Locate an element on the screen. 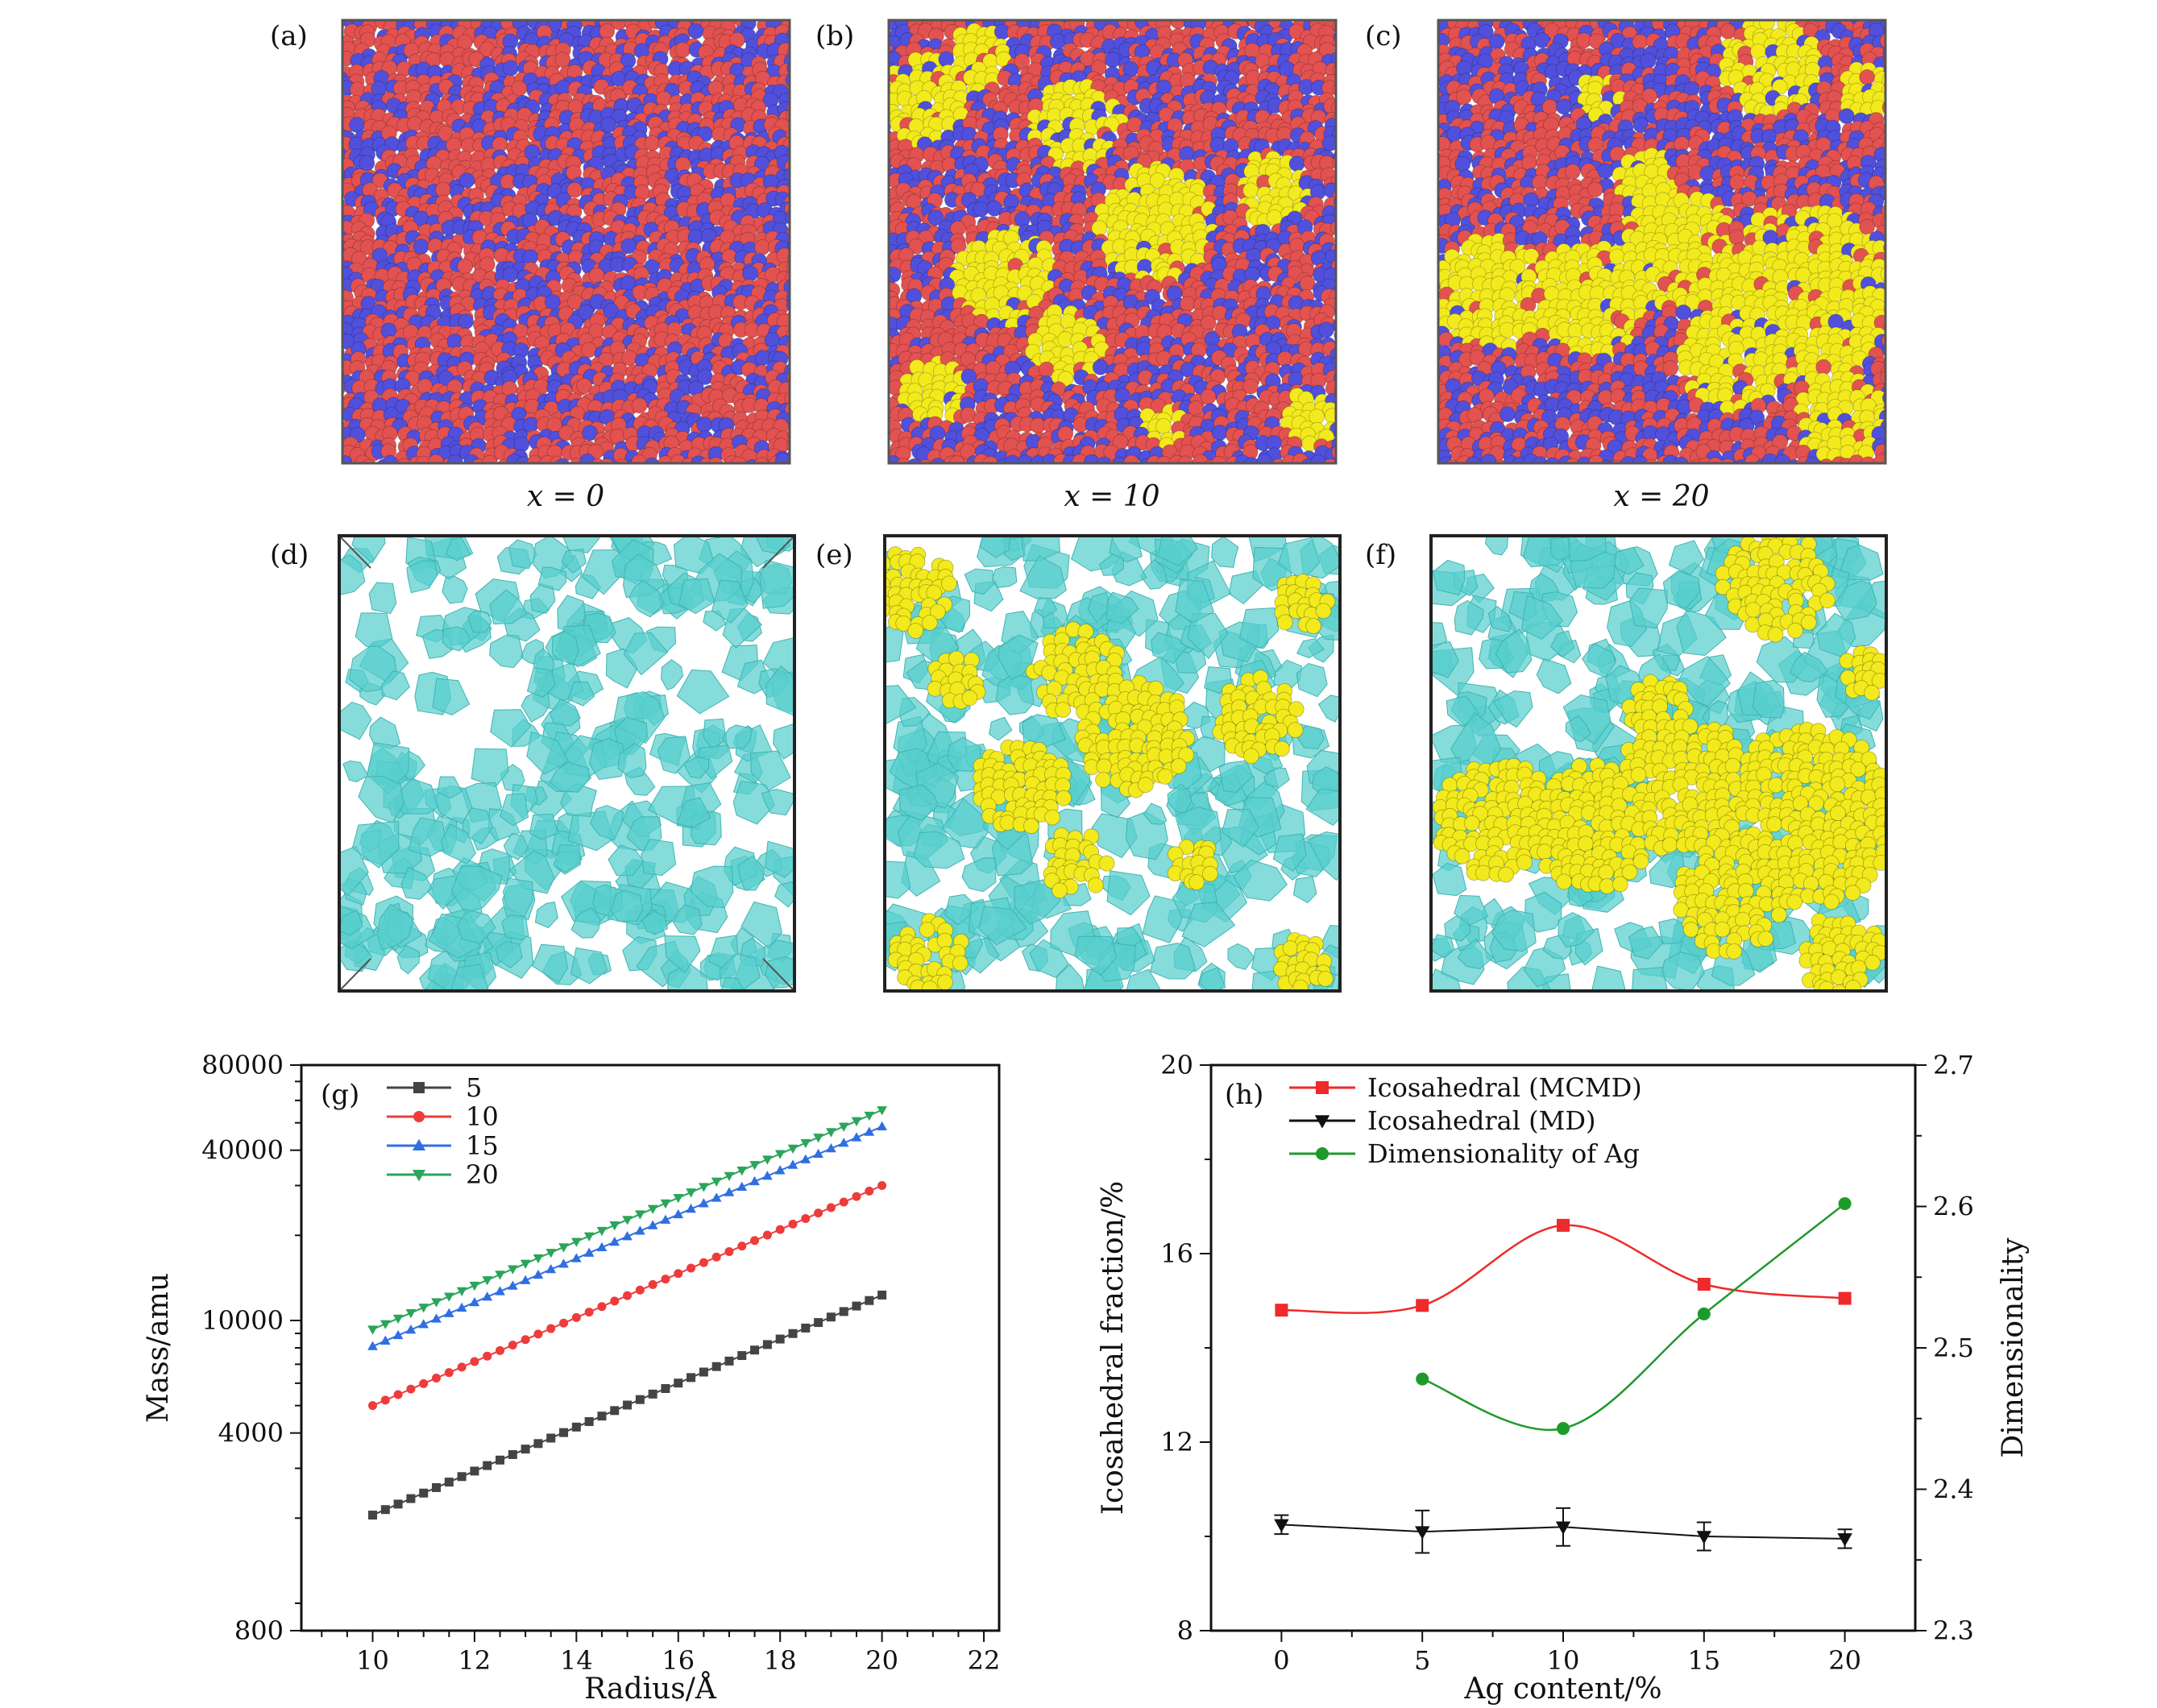 The width and height of the screenshot is (2157, 1708). panel-b: (b) x = 10 is located at coordinates (1083, 266).